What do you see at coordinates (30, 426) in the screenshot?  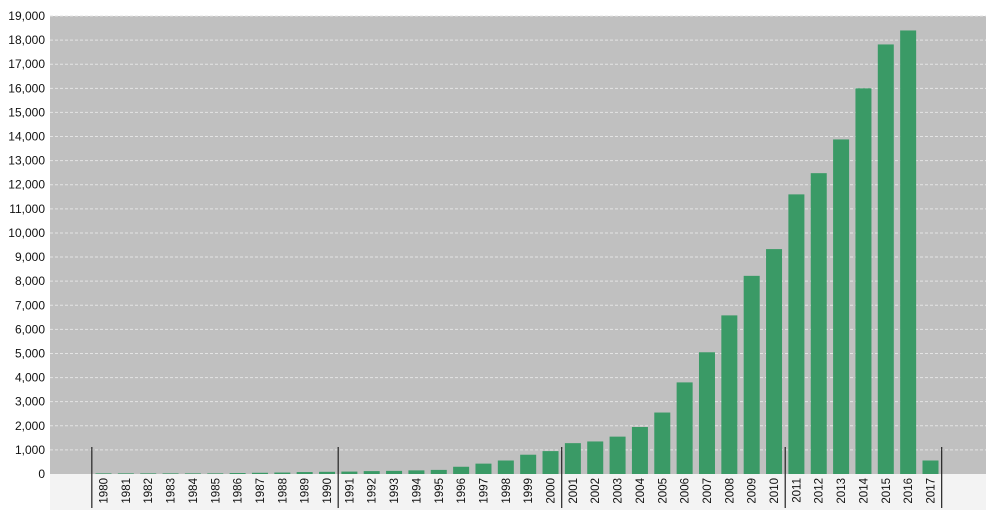 I see `y-tick-label: 2,000` at bounding box center [30, 426].